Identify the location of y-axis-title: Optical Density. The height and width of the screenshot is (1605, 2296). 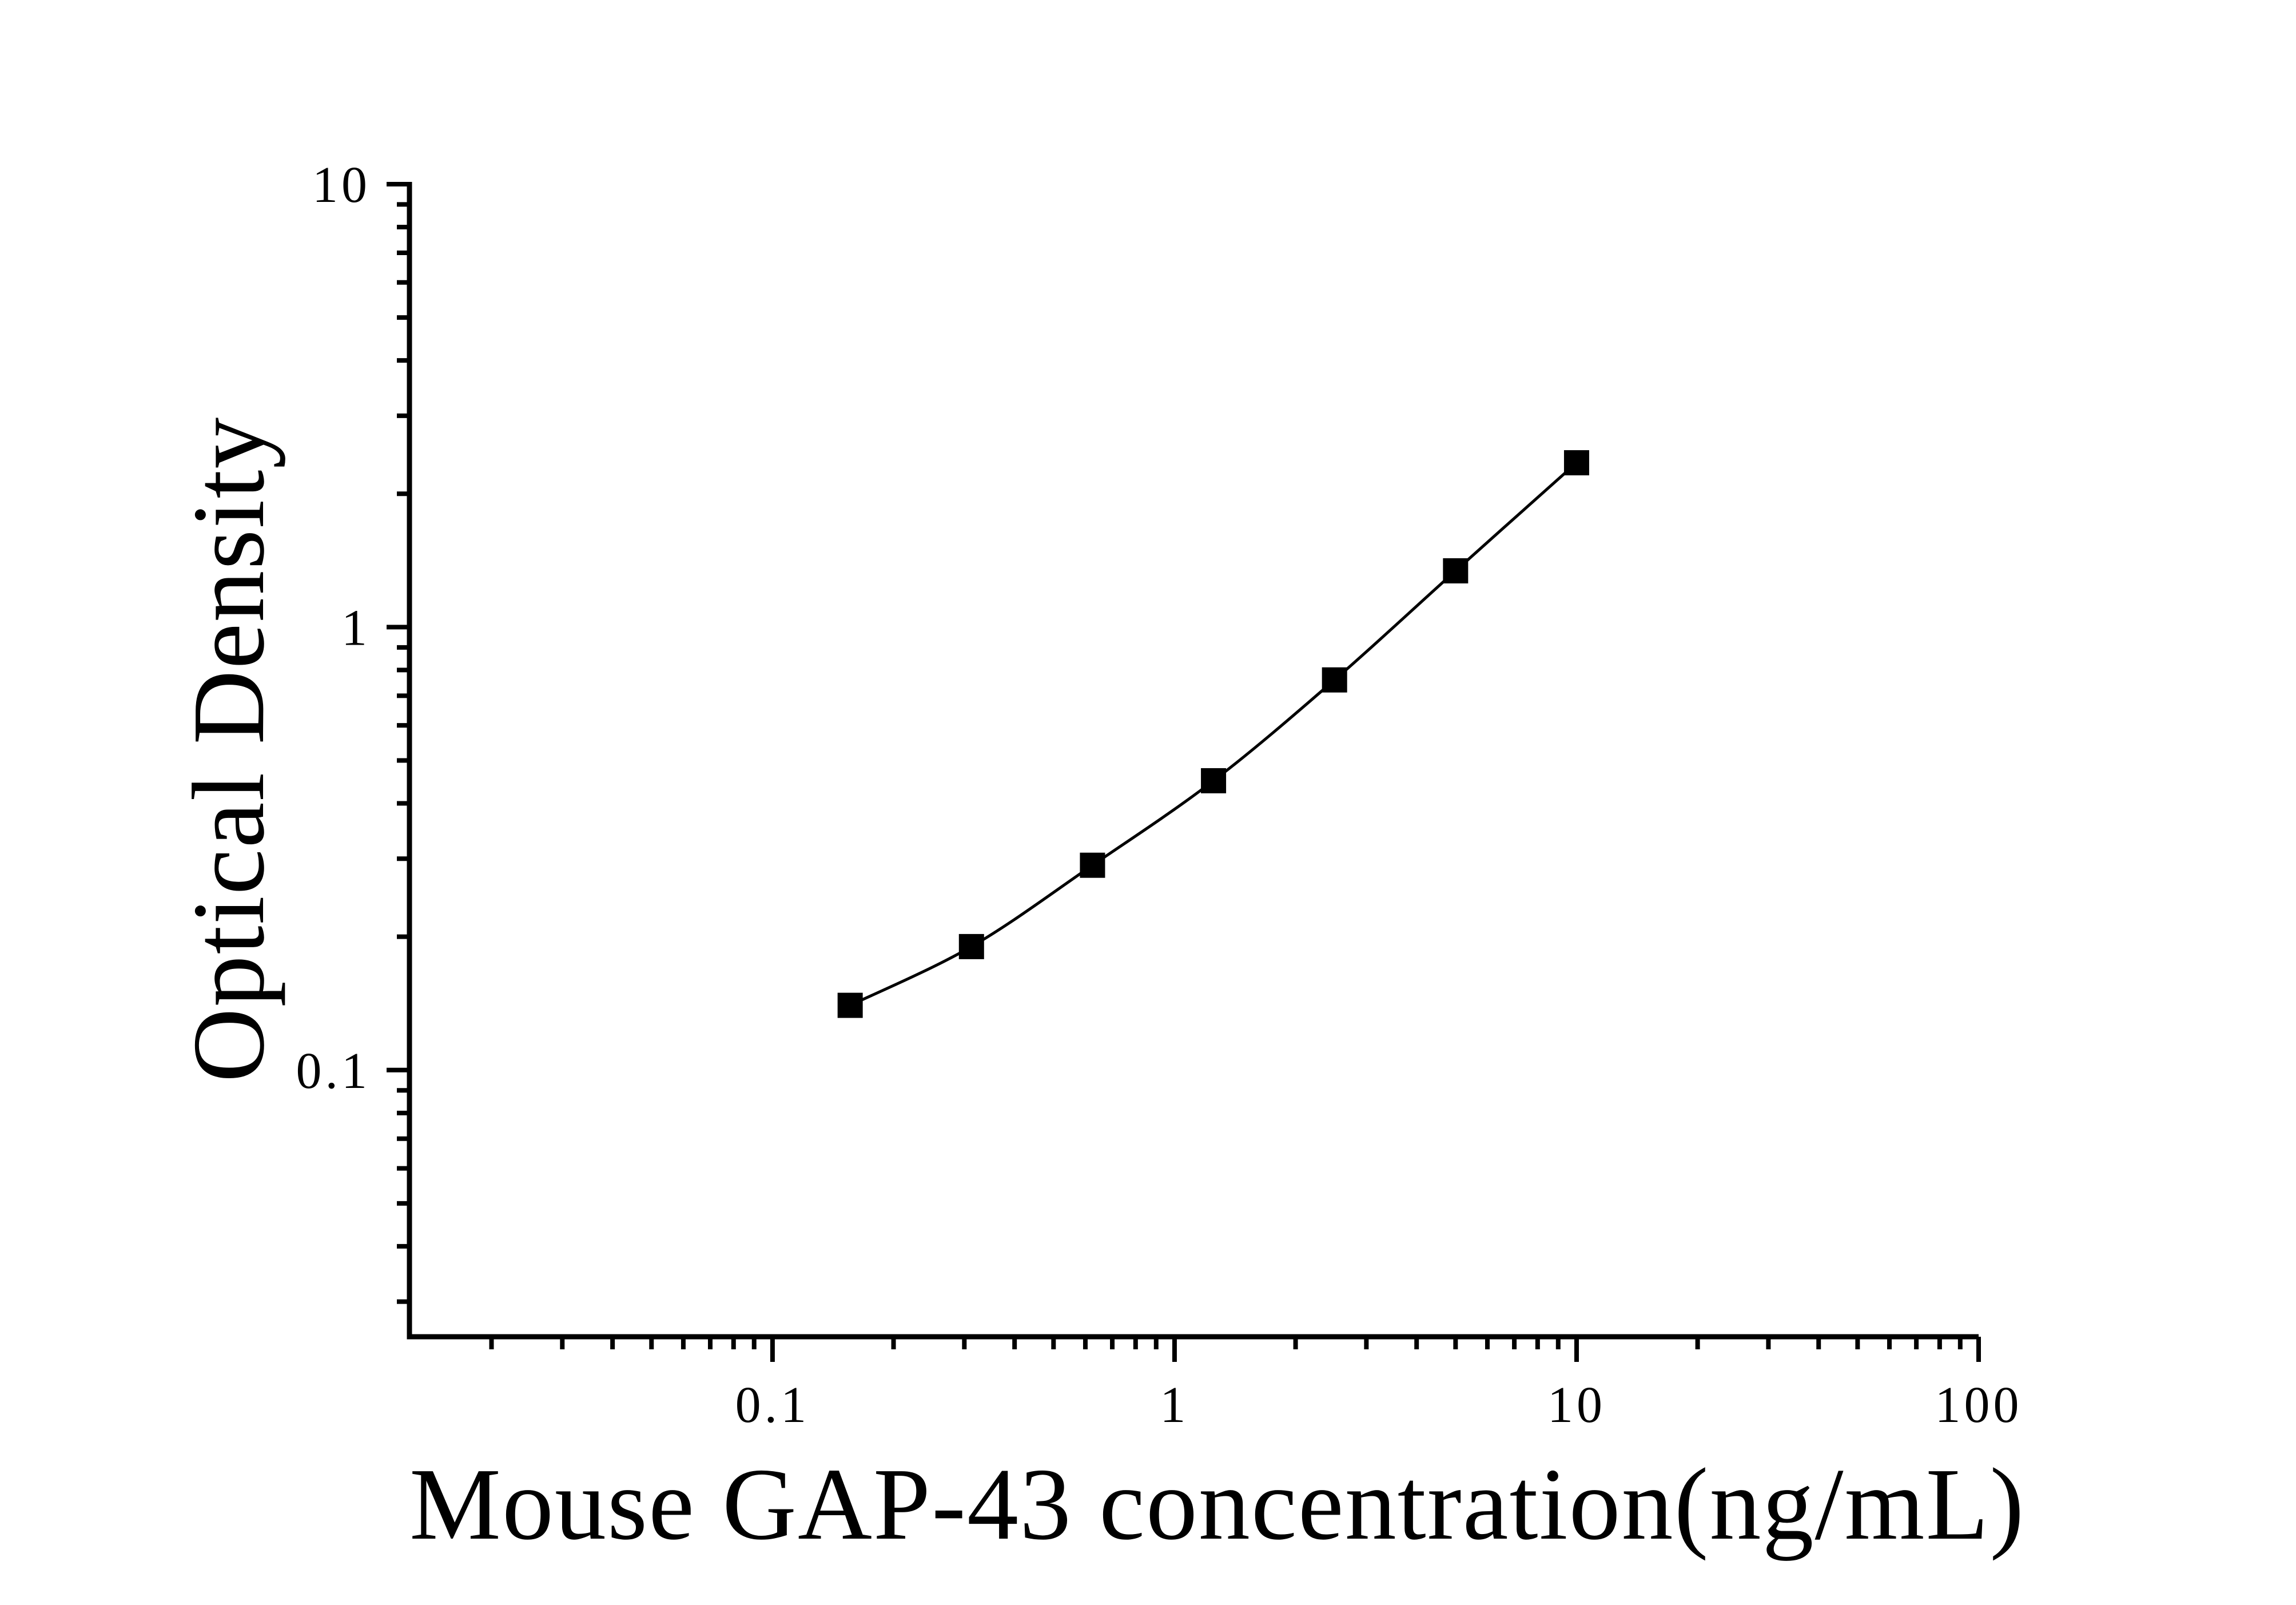
(229, 749).